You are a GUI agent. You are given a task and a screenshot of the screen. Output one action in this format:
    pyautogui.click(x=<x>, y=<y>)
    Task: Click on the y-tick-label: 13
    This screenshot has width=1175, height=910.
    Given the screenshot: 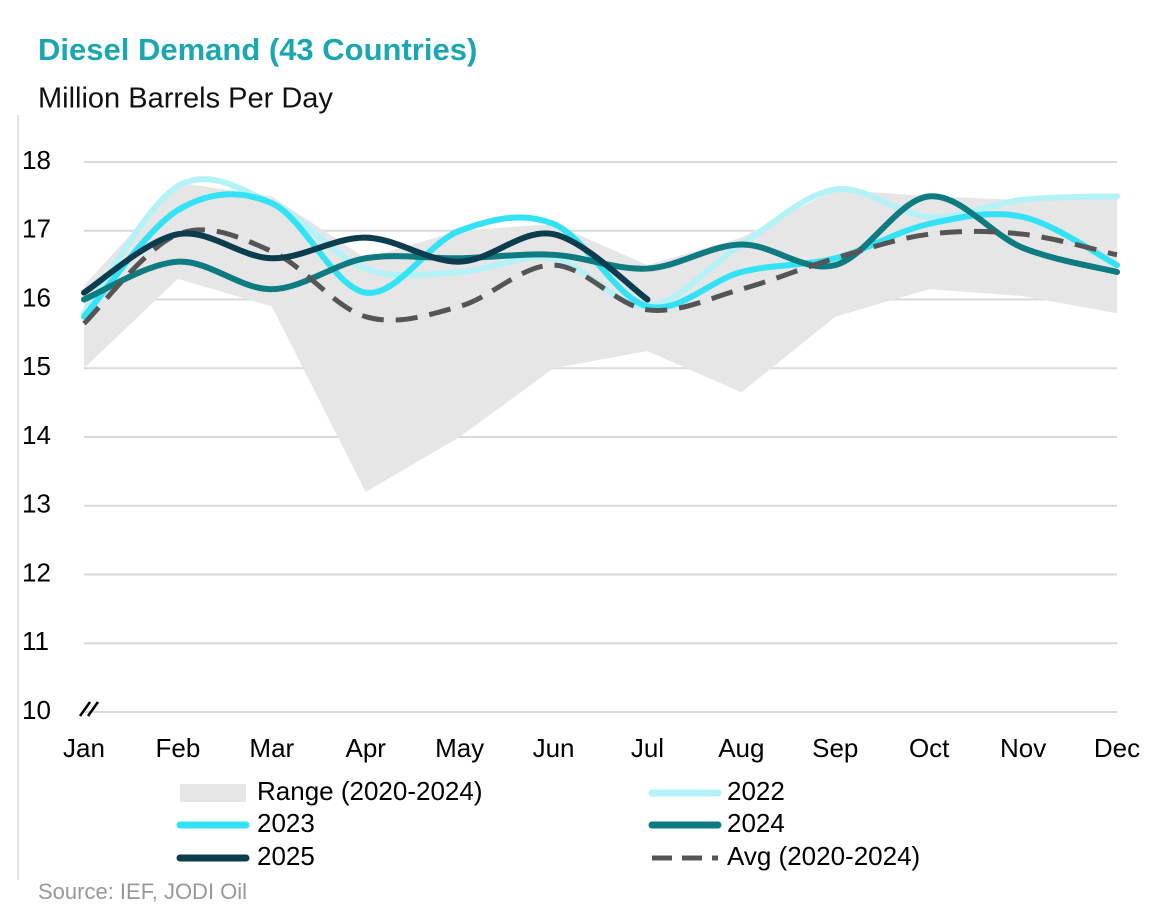 What is the action you would take?
    pyautogui.click(x=36, y=504)
    